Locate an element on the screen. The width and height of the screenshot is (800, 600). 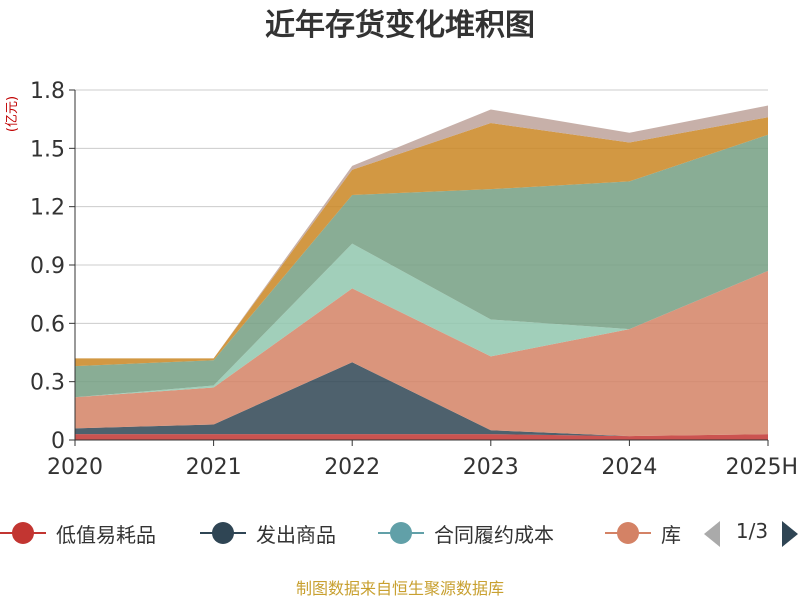
x-tick-label: 2024 is located at coordinates (629, 467).